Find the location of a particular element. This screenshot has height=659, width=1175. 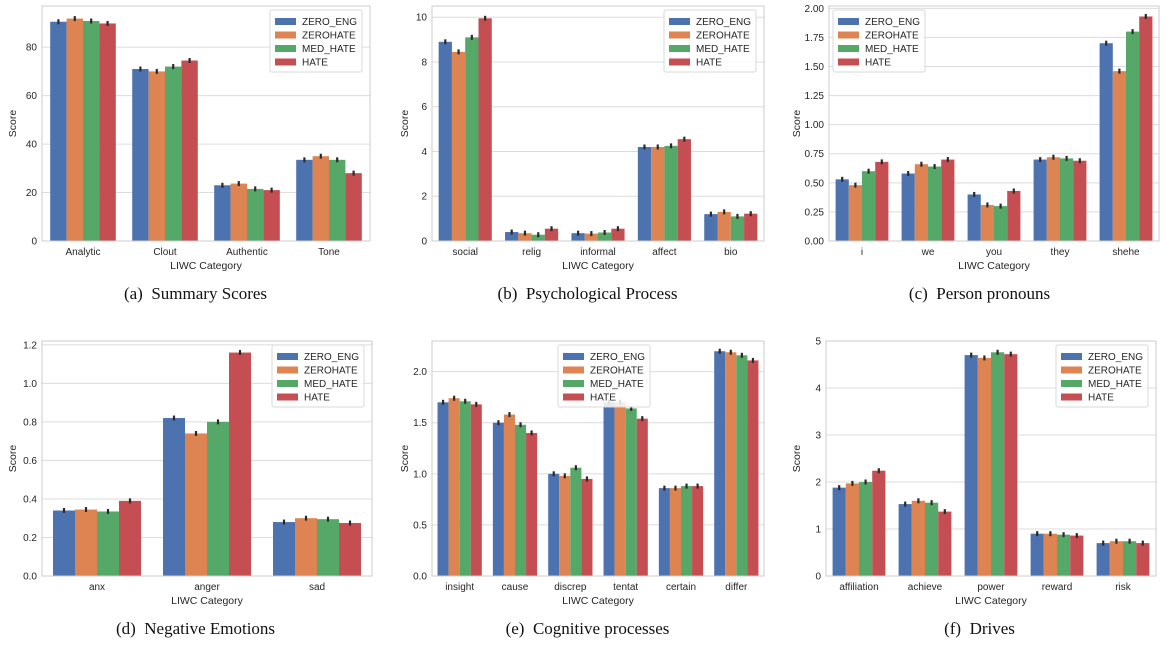

legend-label: ZEROHATE is located at coordinates (329, 36).